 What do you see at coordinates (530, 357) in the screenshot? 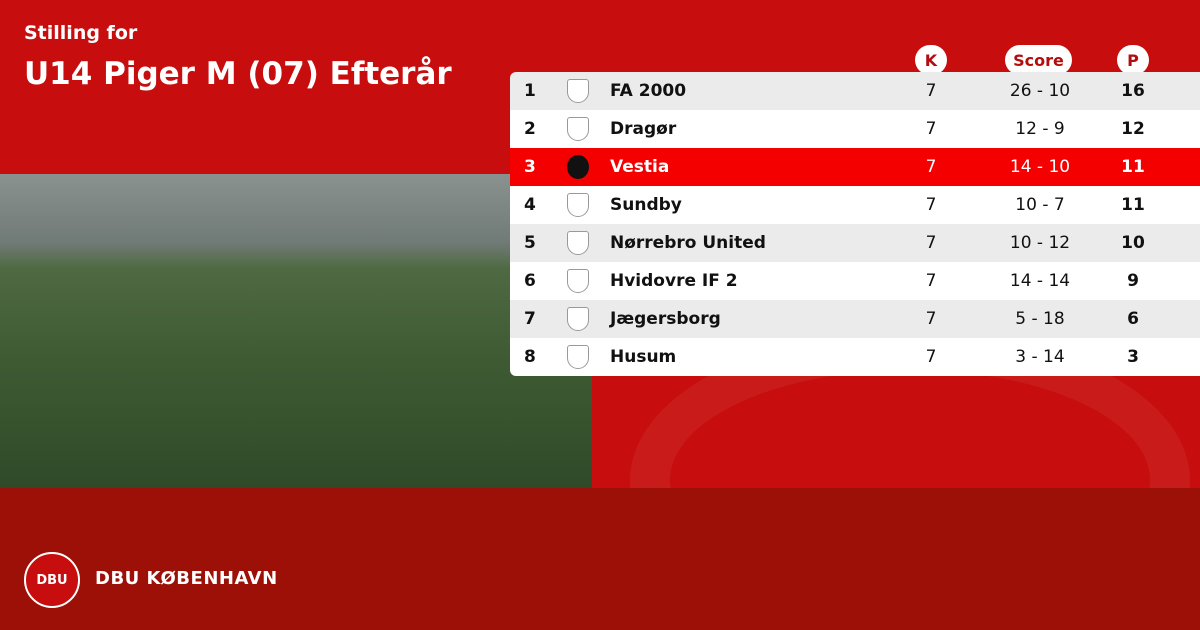
I see `rank: 8` at bounding box center [530, 357].